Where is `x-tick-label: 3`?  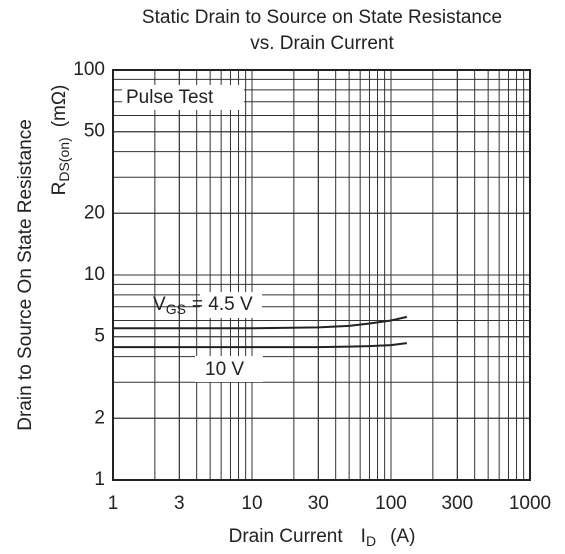
x-tick-label: 3 is located at coordinates (179, 503).